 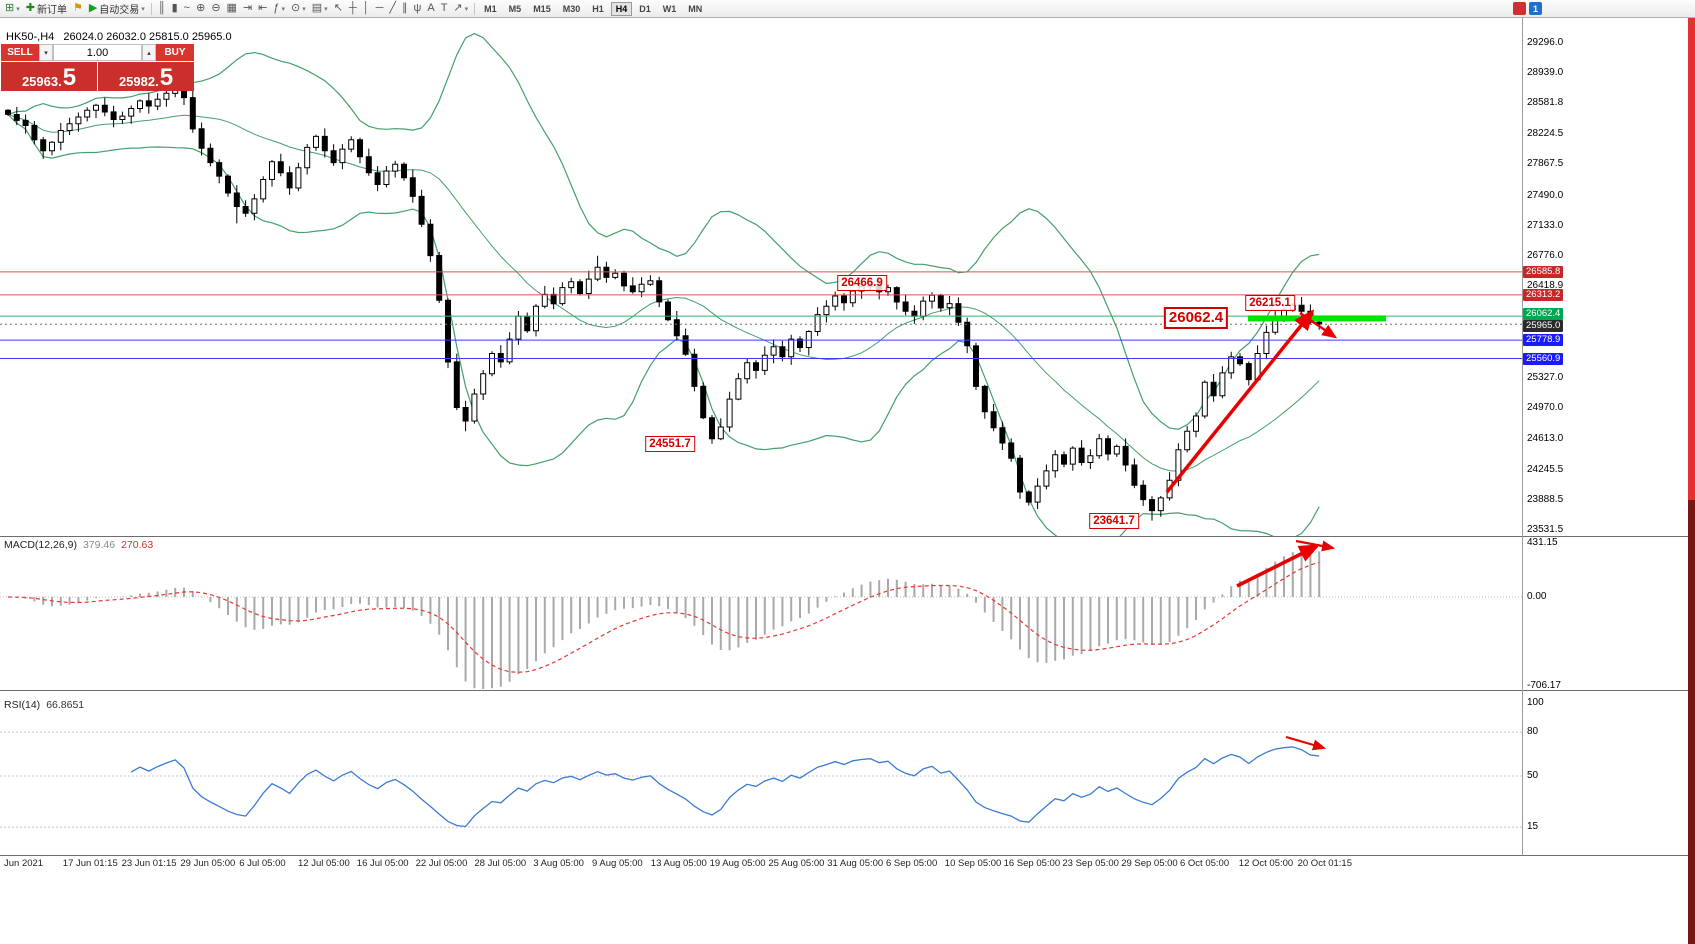 What do you see at coordinates (542, 8) in the screenshot?
I see `timeframe-m15-button: M15` at bounding box center [542, 8].